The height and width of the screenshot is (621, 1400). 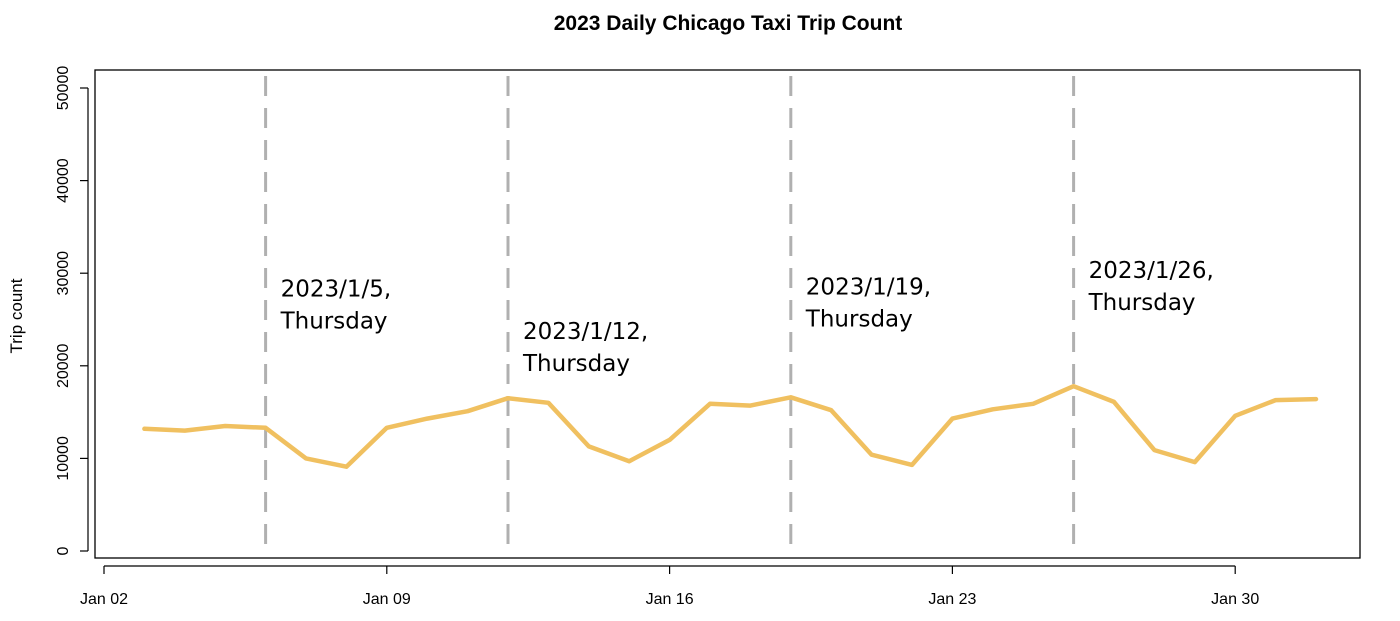 I want to click on annotation-date: 2023/1/5,, so click(x=336, y=289).